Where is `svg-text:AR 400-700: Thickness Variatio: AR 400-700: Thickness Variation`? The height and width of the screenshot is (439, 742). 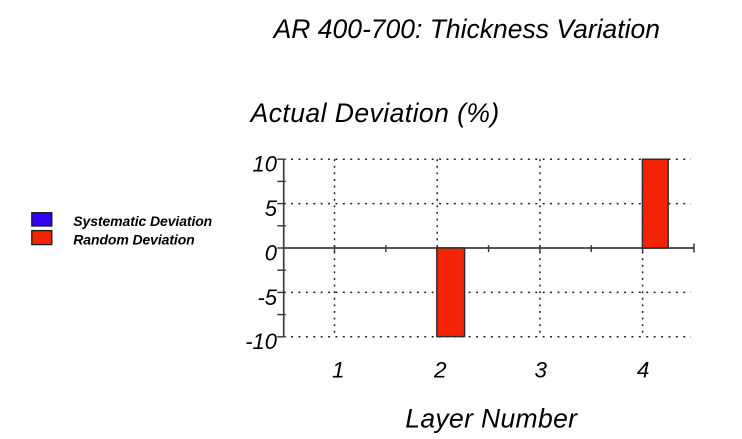 svg-text:AR 400-700: Thickness Variatio: AR 400-700: Thickness Variation is located at coordinates (466, 29).